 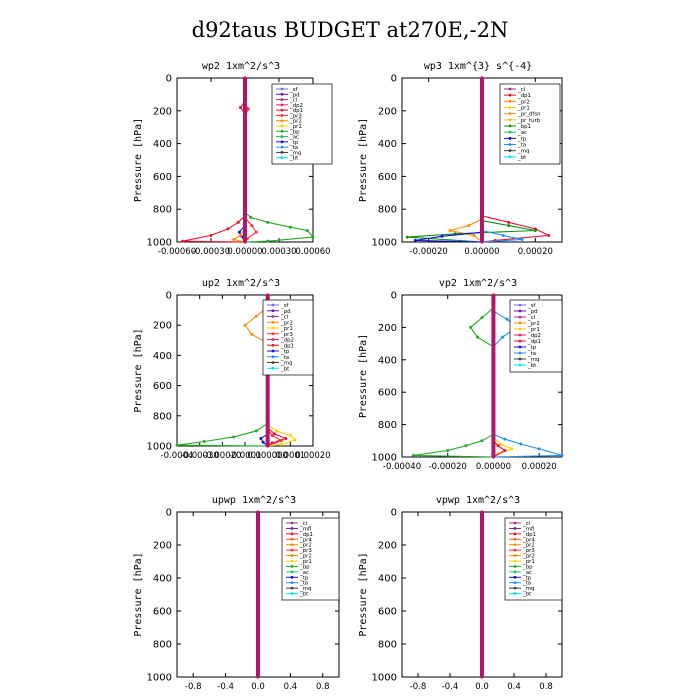 I want to click on y-tick-label: 800, so click(x=387, y=210).